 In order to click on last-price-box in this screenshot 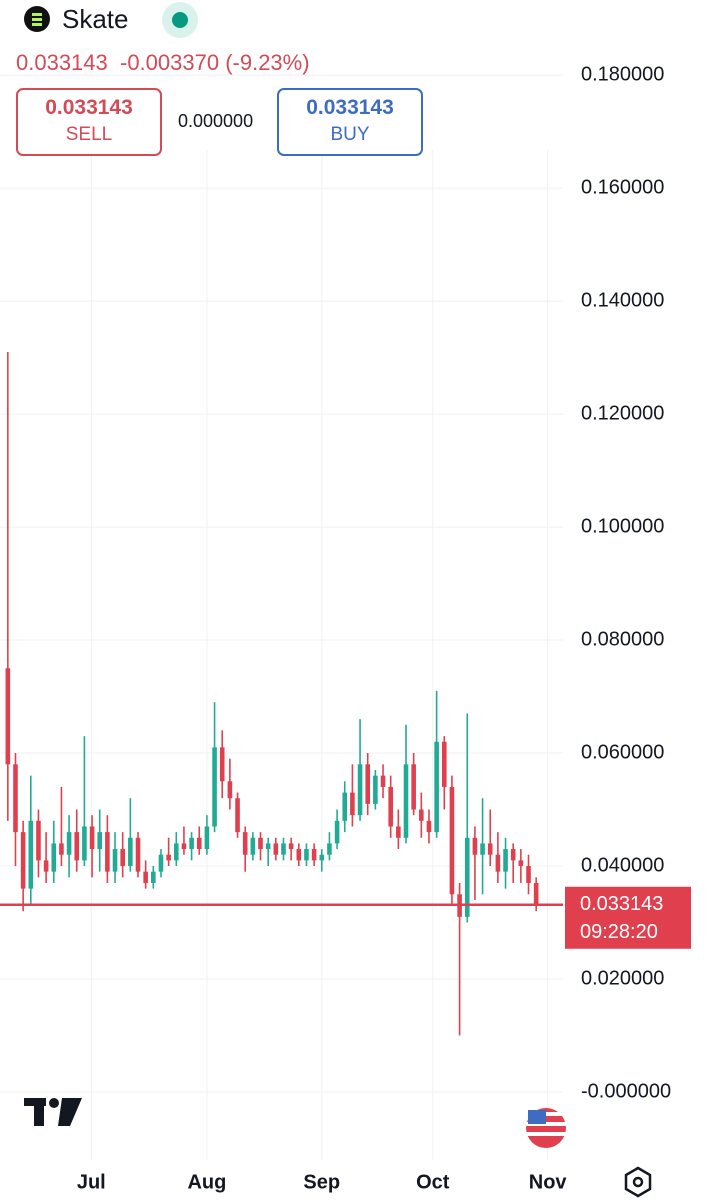, I will do `click(628, 917)`.